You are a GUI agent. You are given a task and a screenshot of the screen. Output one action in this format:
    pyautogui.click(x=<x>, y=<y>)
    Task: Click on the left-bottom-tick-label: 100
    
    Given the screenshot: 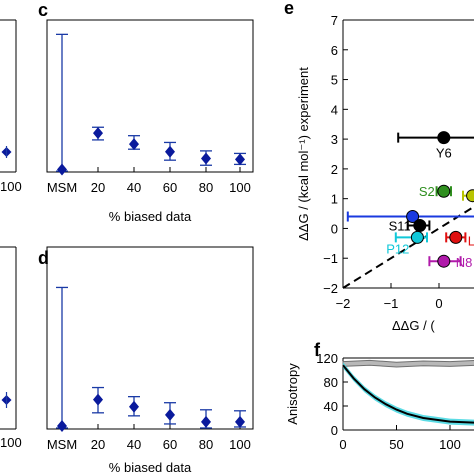 What is the action you would take?
    pyautogui.click(x=11, y=442)
    